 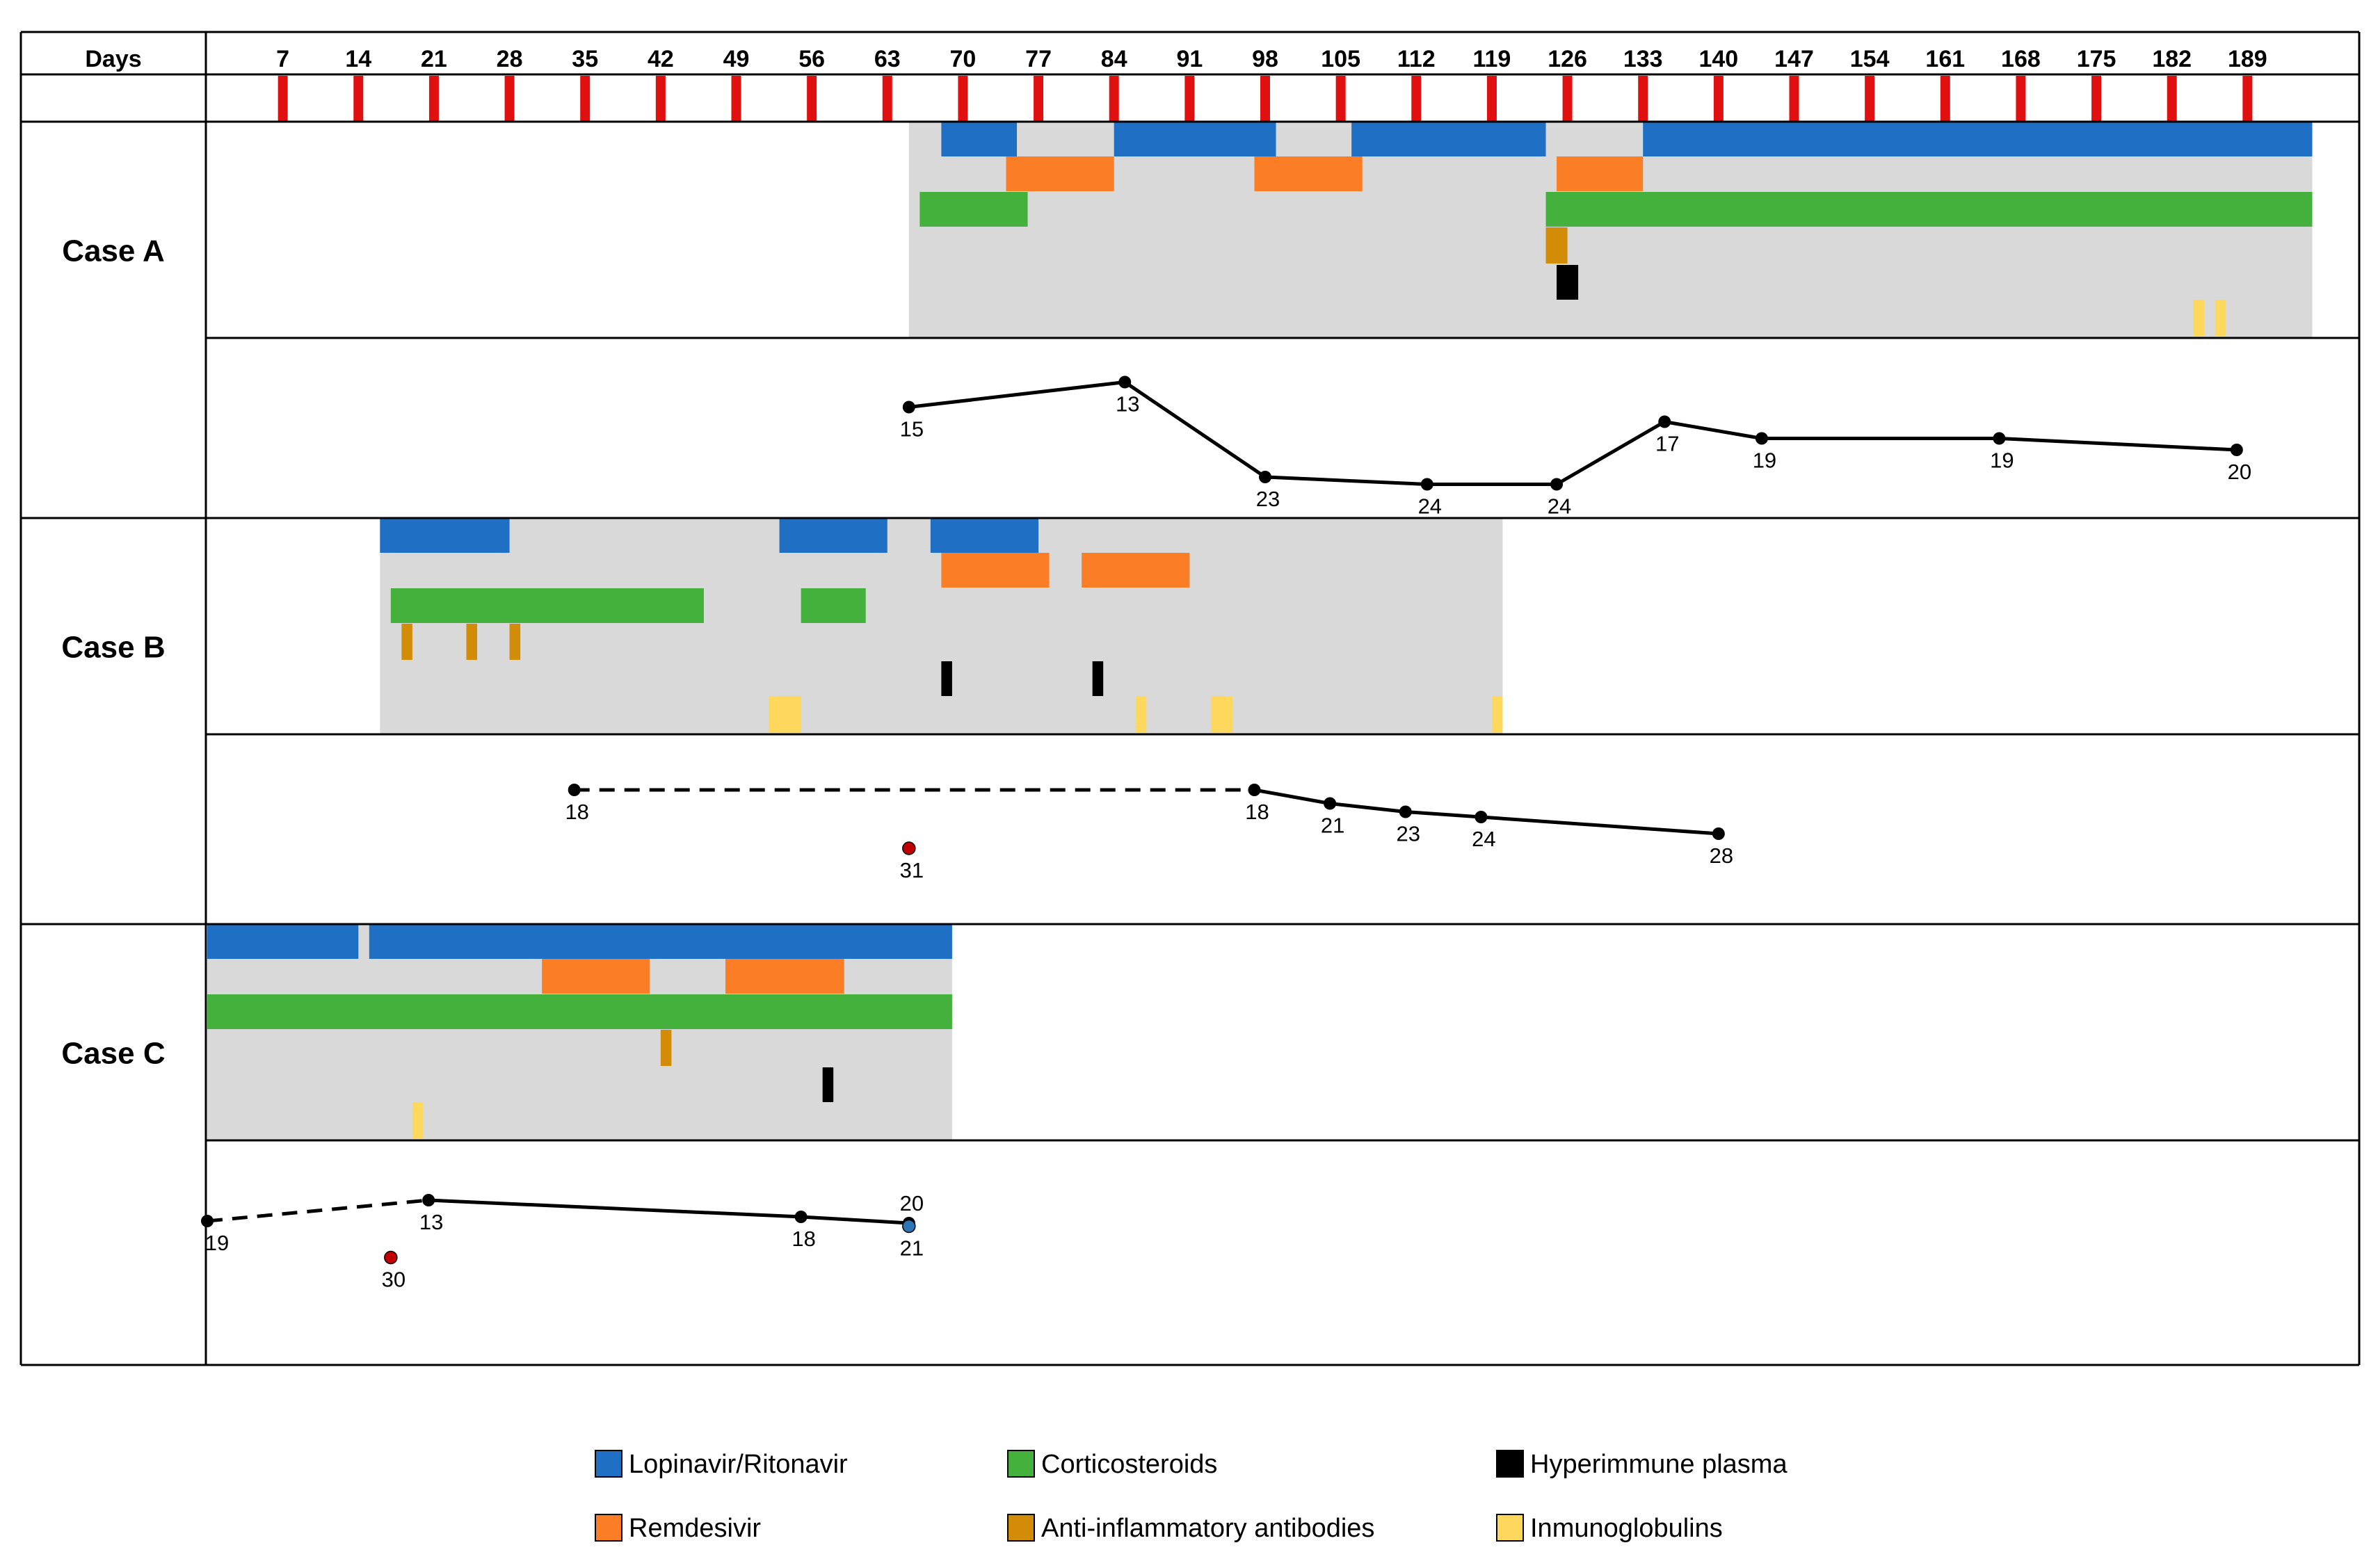 I want to click on measurement-value-label: 15, so click(x=912, y=429).